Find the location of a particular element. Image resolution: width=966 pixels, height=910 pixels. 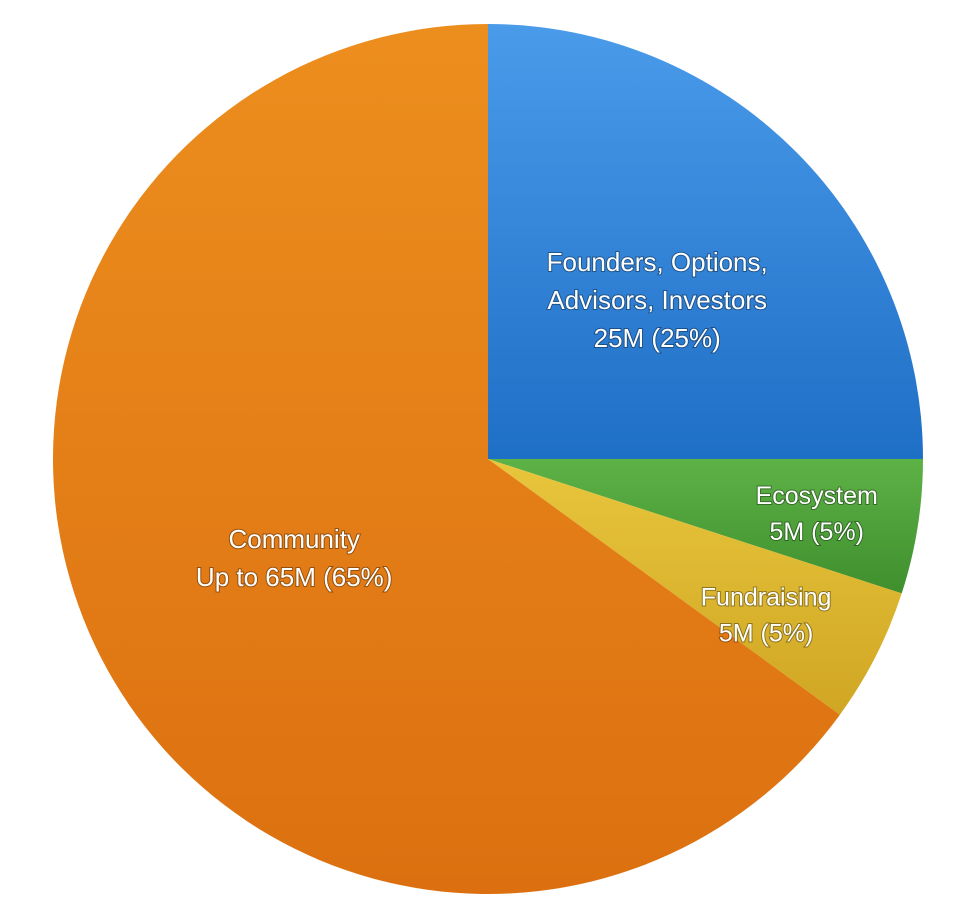

slice-label-line: Advisors, Investors is located at coordinates (657, 300).